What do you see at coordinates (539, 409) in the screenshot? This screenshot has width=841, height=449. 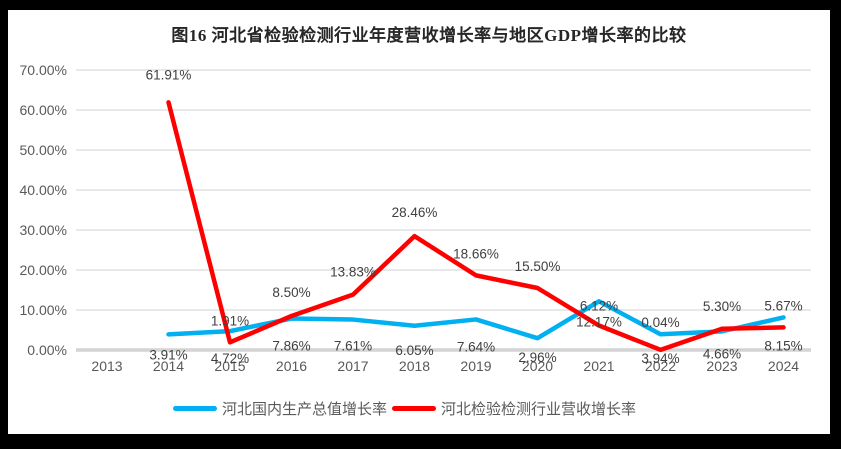 I see `legend-label-revenue: 河北检验检测行业营收增长率` at bounding box center [539, 409].